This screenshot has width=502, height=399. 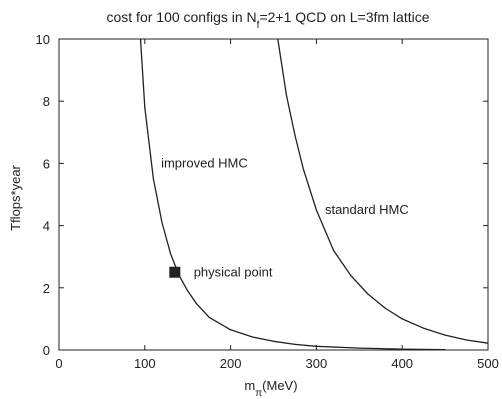 What do you see at coordinates (258, 393) in the screenshot?
I see `x-axis-label-subscript: π` at bounding box center [258, 393].